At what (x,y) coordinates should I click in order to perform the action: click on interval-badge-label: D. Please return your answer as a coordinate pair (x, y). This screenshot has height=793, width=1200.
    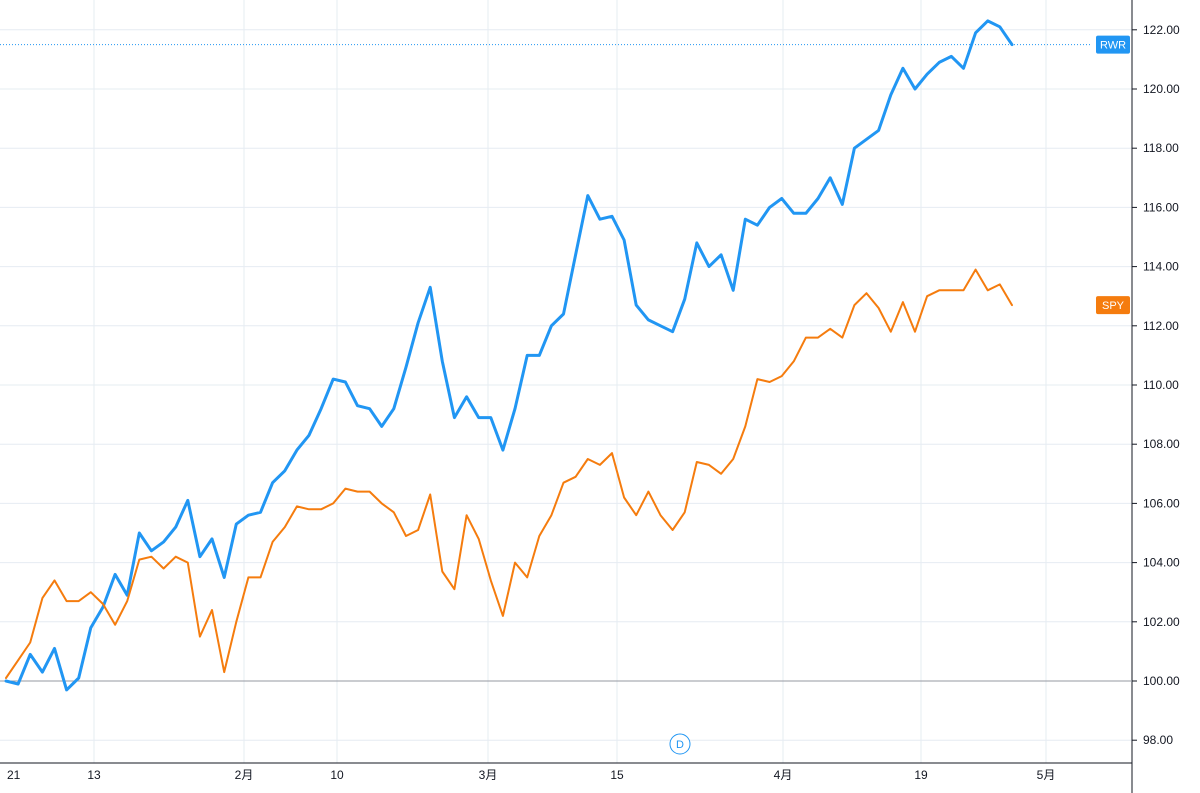
    Looking at the image, I should click on (680, 745).